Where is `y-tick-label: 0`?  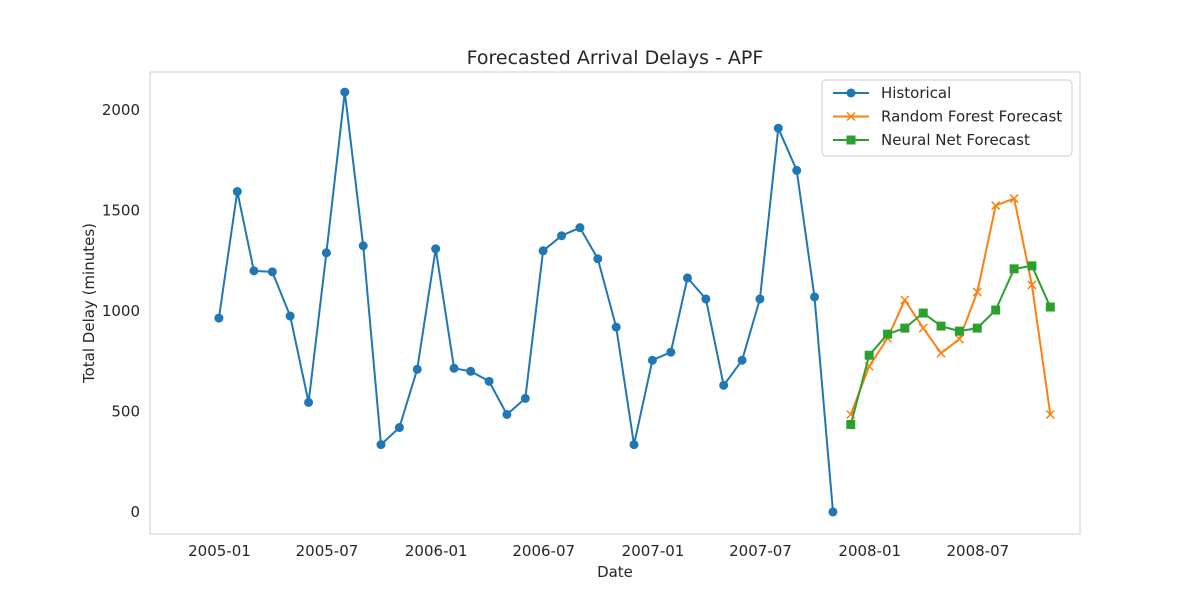 y-tick-label: 0 is located at coordinates (135, 512).